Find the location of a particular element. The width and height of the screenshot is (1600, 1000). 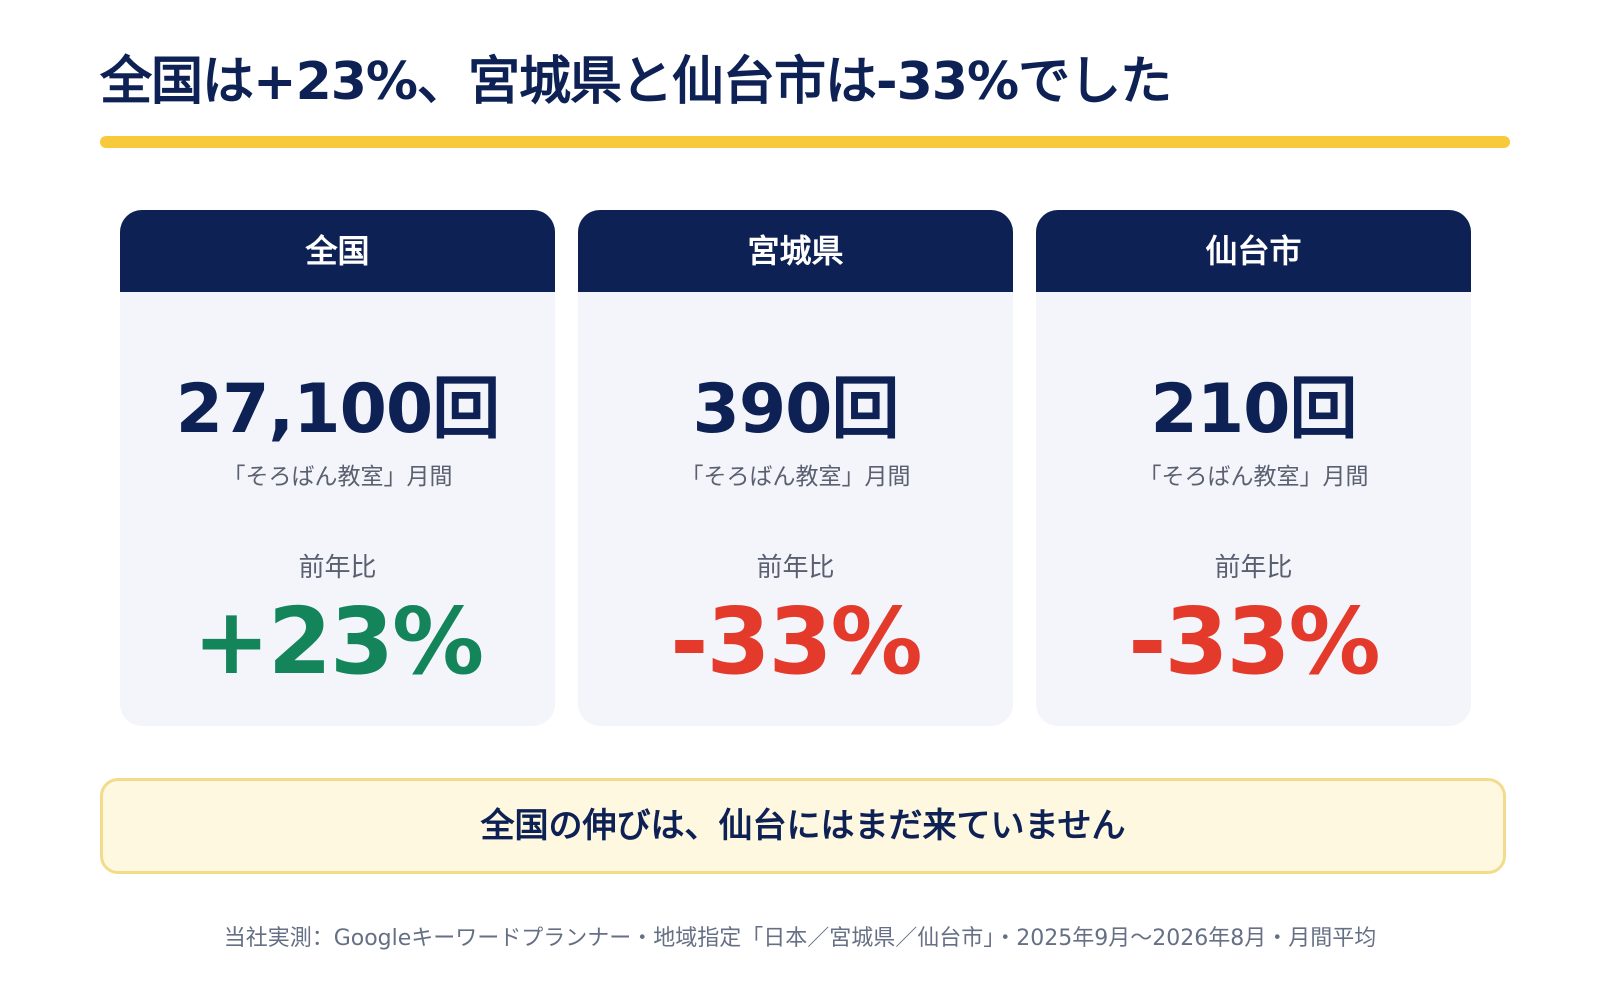

card-national: 全国 27,100回 「そろばん教室」月間 前年比 +23% is located at coordinates (337, 468).